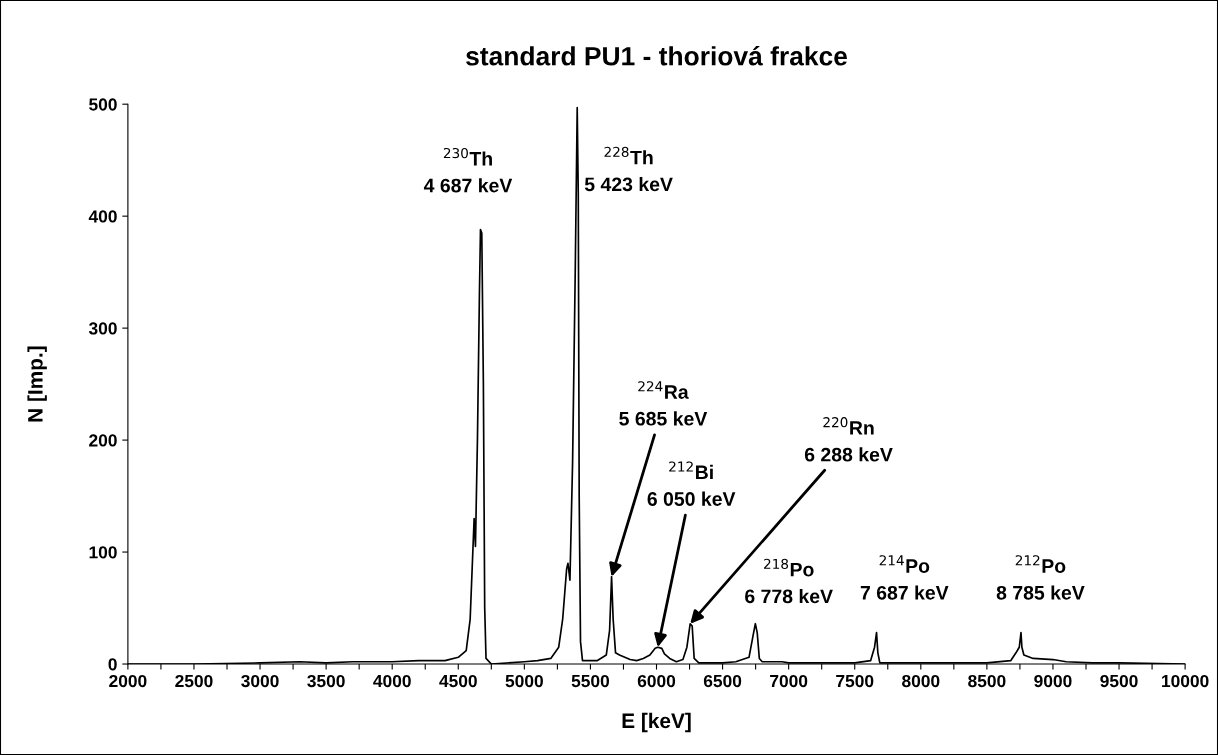 This screenshot has height=755, width=1218. What do you see at coordinates (1040, 577) in the screenshot?
I see `annotation: $^{212}$Po 8 785 keV` at bounding box center [1040, 577].